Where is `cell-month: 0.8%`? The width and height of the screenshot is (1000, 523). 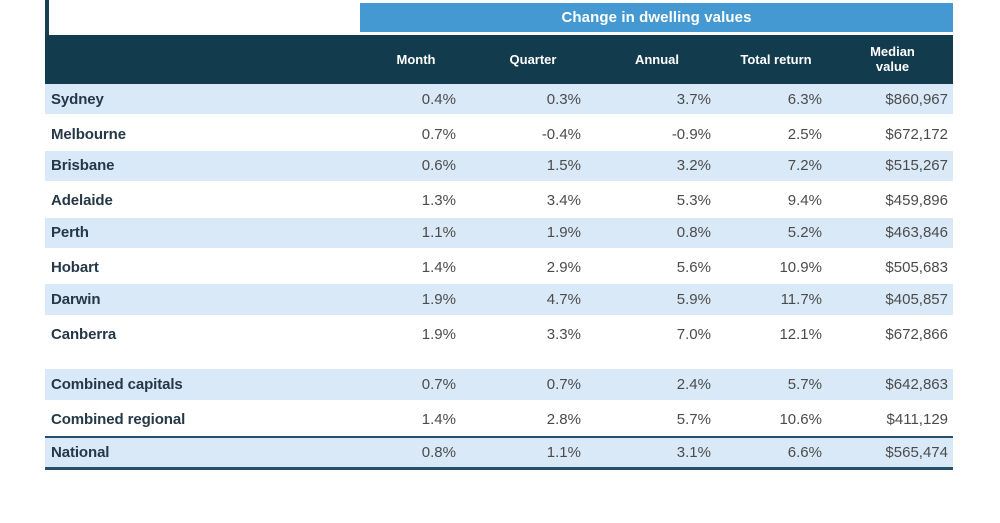
cell-month: 0.8% is located at coordinates (438, 452).